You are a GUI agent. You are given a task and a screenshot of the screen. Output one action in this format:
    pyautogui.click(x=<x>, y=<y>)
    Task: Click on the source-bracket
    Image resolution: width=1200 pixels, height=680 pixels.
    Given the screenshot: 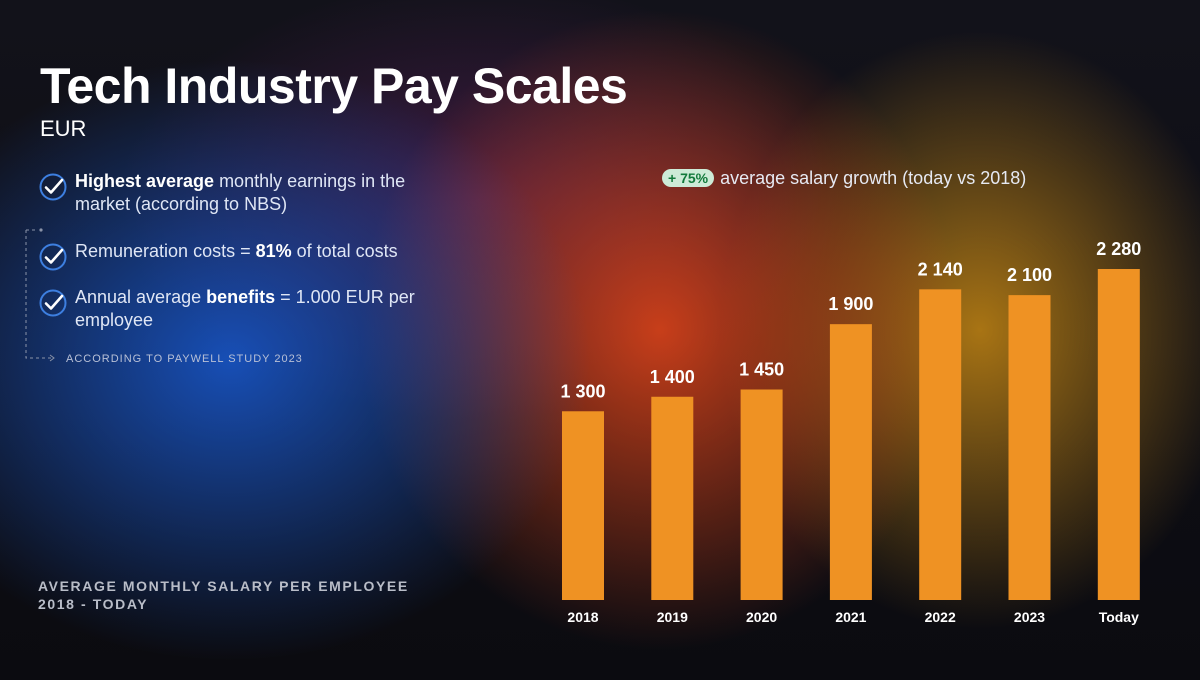 What is the action you would take?
    pyautogui.click(x=40, y=295)
    